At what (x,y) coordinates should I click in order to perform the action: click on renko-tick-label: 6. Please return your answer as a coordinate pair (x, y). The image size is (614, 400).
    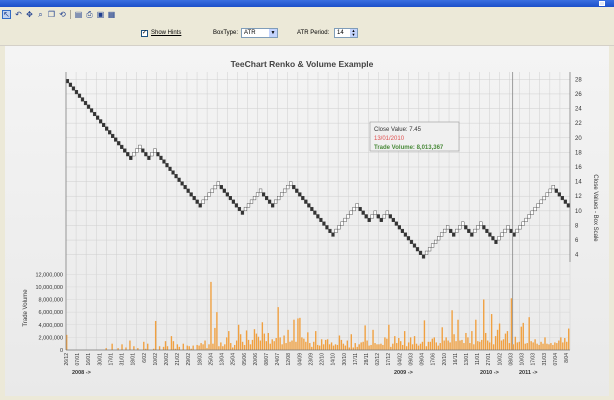
    Looking at the image, I should click on (577, 241).